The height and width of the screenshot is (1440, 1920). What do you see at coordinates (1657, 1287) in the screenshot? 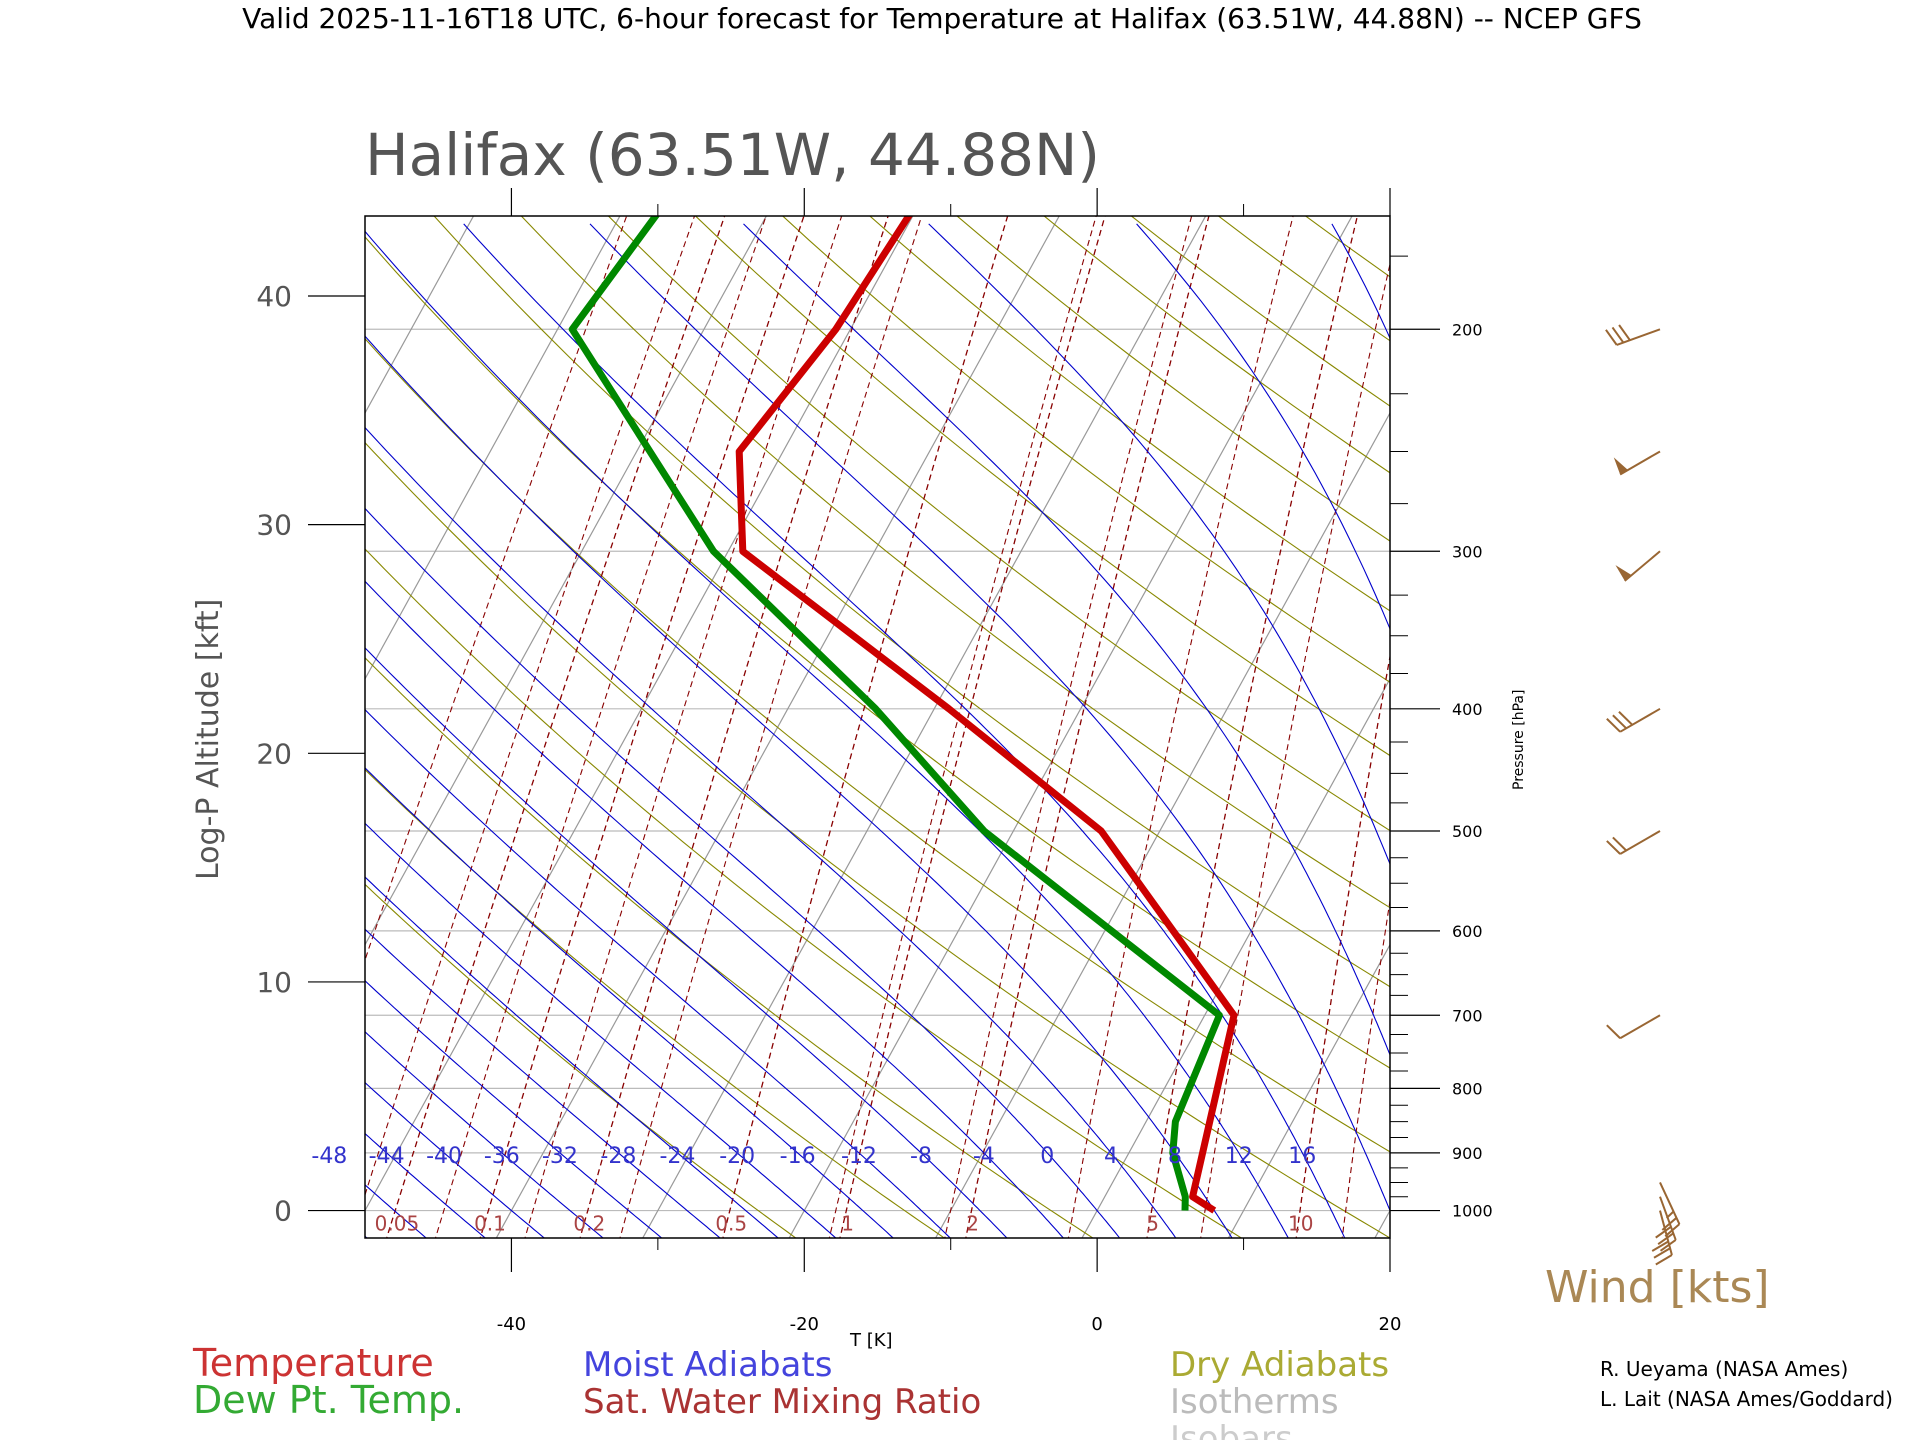
I see `wind-label: Wind [kts]` at bounding box center [1657, 1287].